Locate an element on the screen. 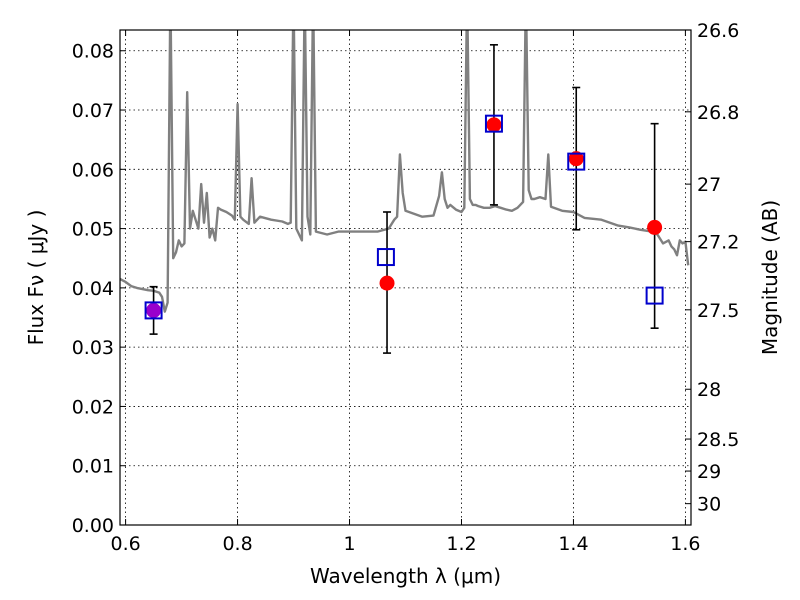 The width and height of the screenshot is (800, 600). y2-tick-label: 28.5 is located at coordinates (718, 440).